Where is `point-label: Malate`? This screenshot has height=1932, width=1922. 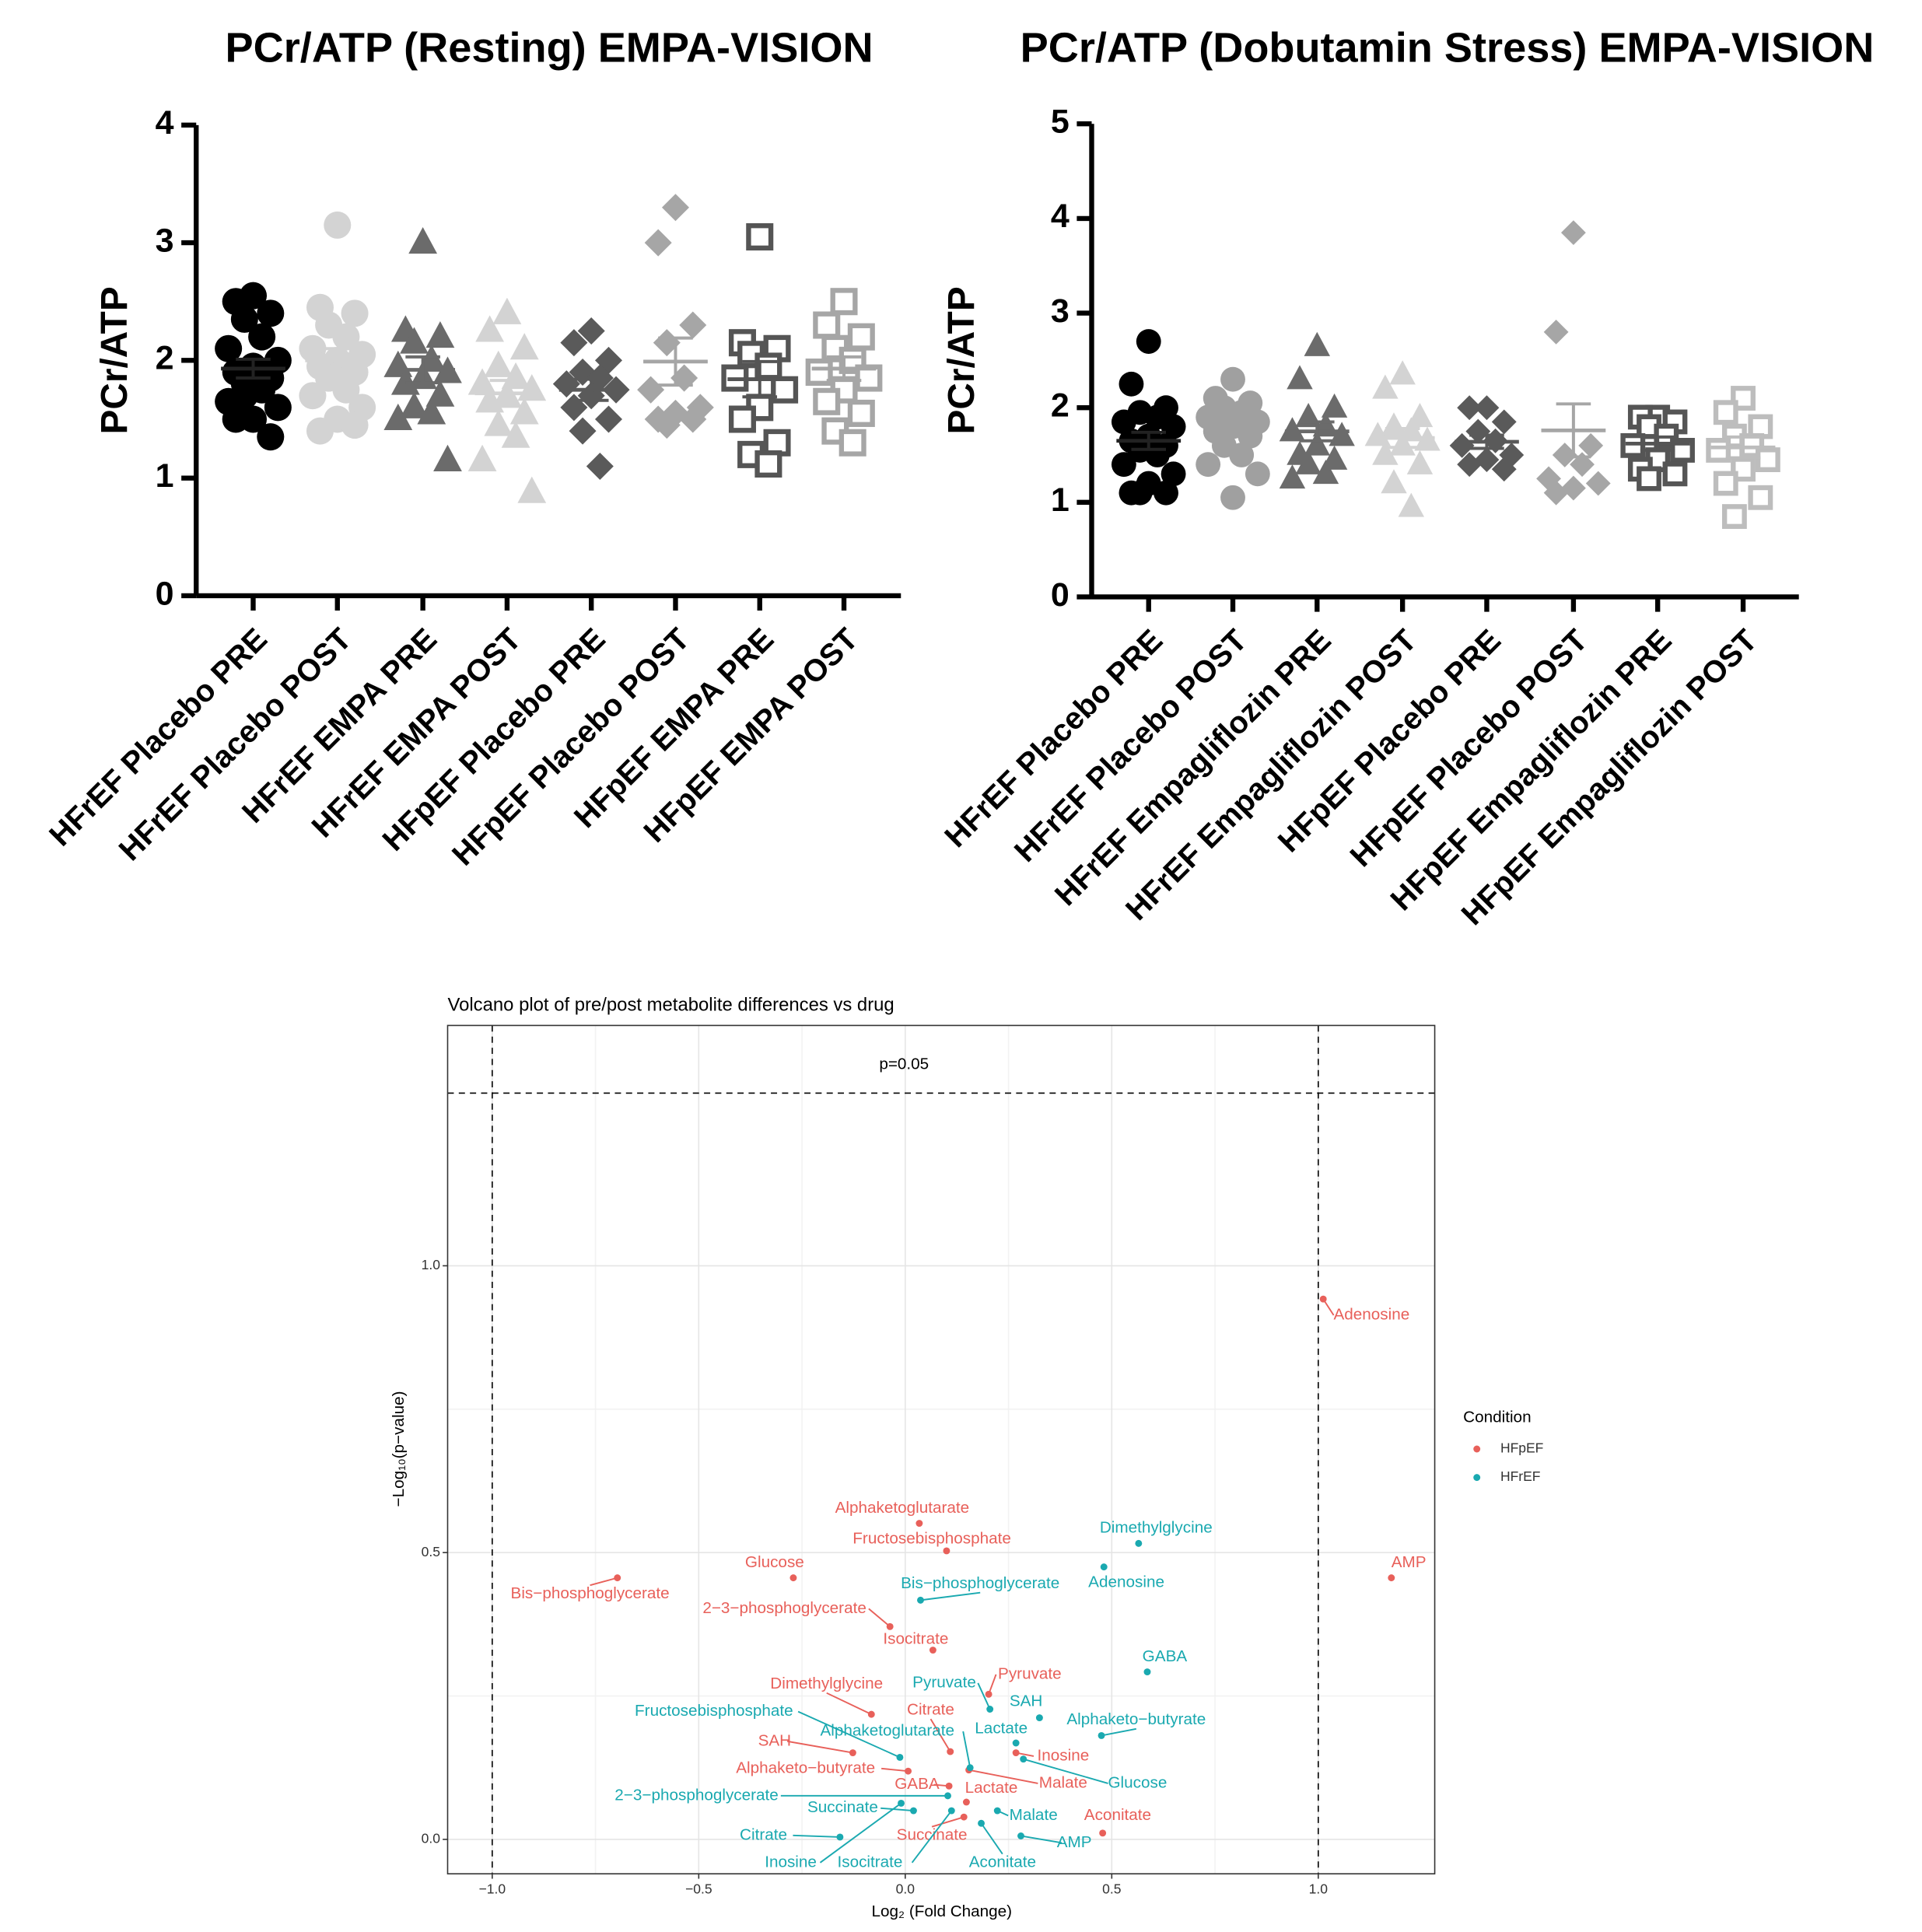 point-label: Malate is located at coordinates (1034, 1815).